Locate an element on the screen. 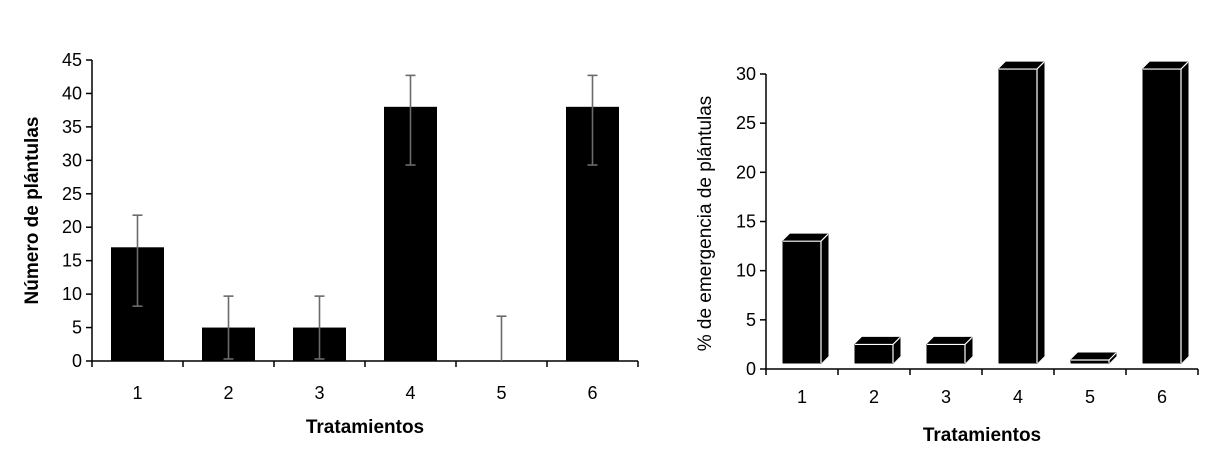 The width and height of the screenshot is (1226, 473). y-axis-title: Número de plántulas is located at coordinates (32, 211).